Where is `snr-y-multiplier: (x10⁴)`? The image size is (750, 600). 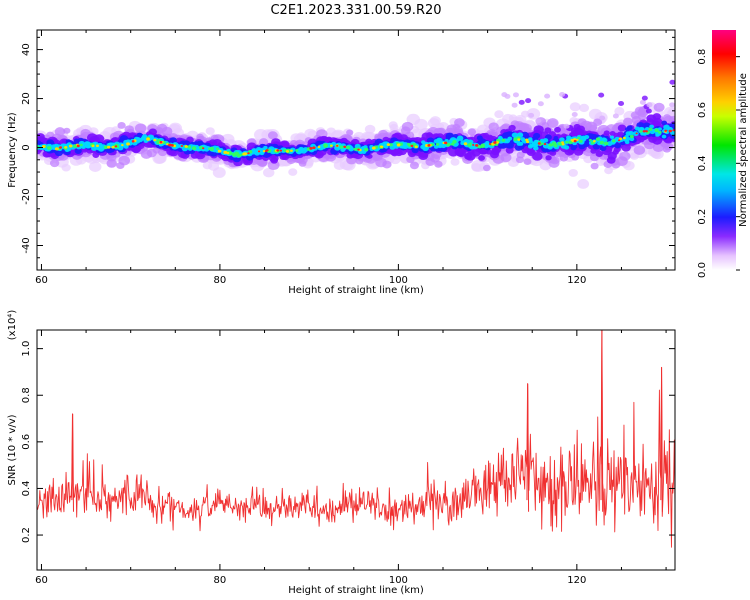
snr-y-multiplier: (x10⁴) is located at coordinates (12, 325).